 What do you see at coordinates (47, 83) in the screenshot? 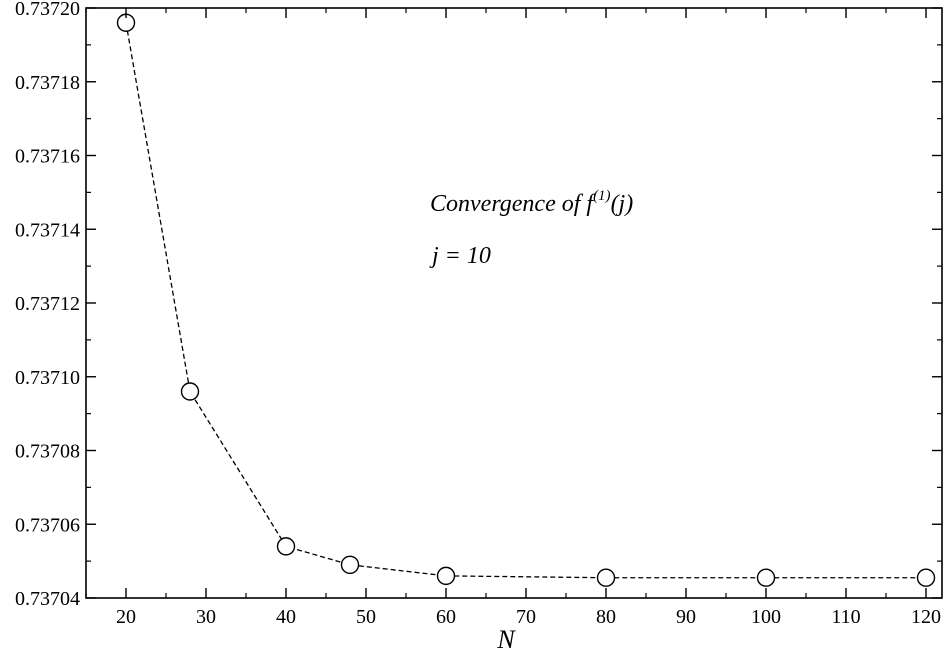
I see `y-tick-label: 0.73718` at bounding box center [47, 83].